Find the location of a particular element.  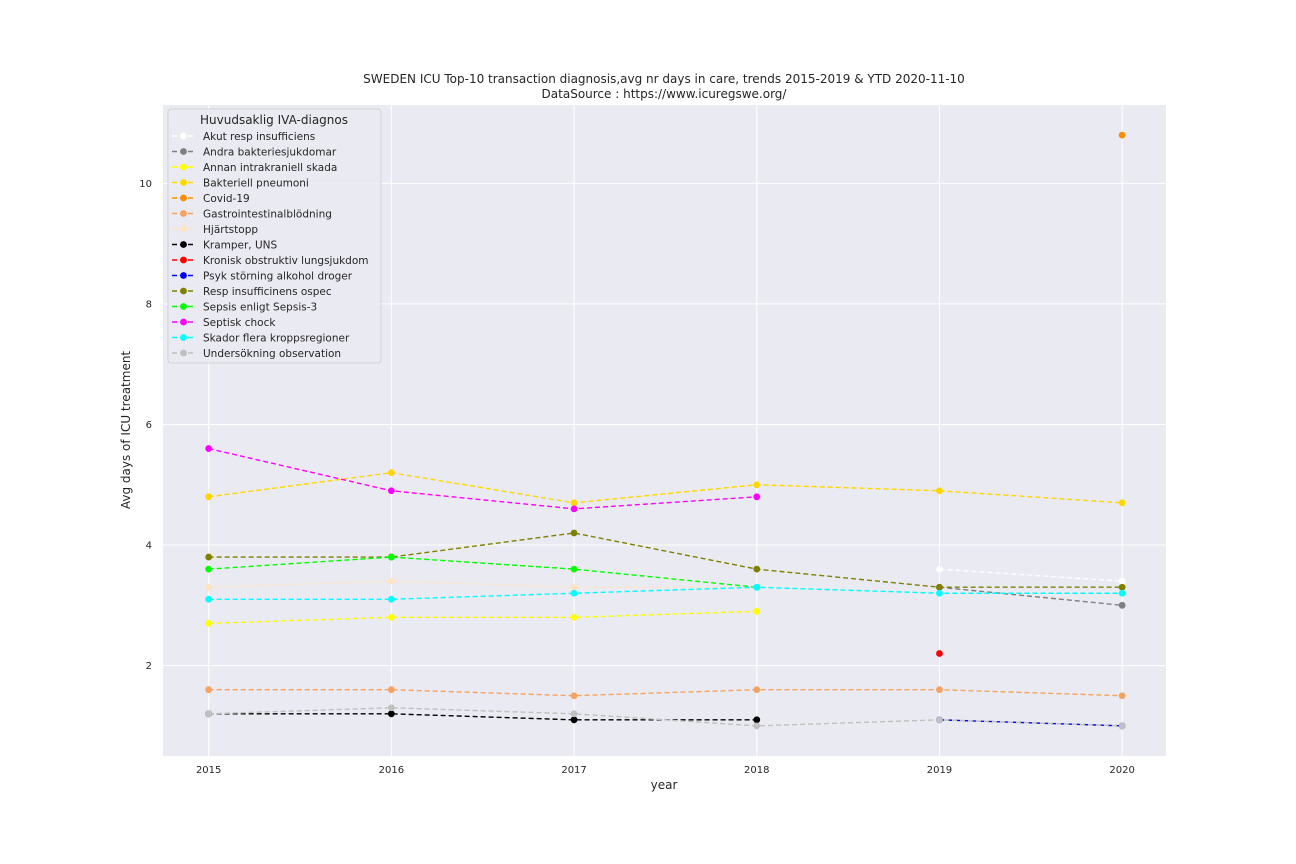

legend-entry: Skador flera kroppsregioner is located at coordinates (261, 338).